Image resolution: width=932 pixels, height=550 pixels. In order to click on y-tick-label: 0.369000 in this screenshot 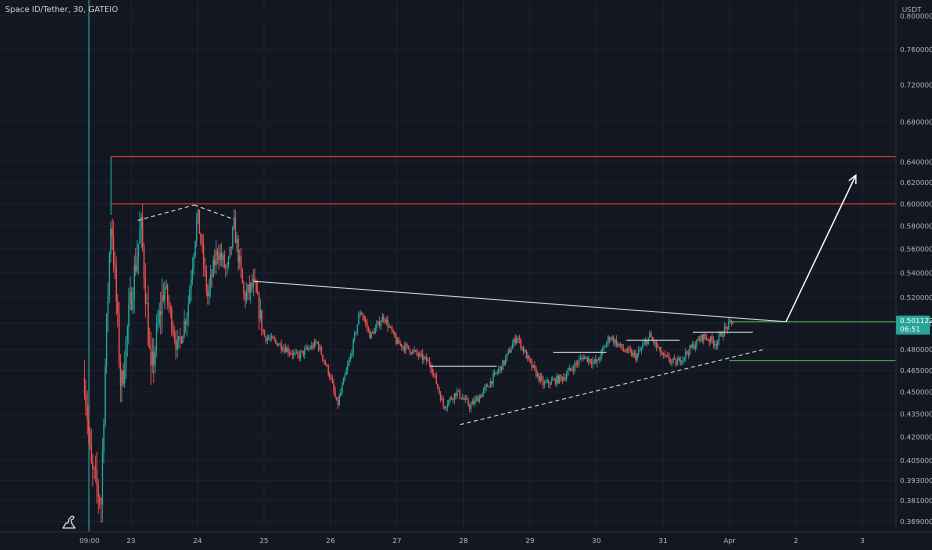, I will do `click(916, 522)`.